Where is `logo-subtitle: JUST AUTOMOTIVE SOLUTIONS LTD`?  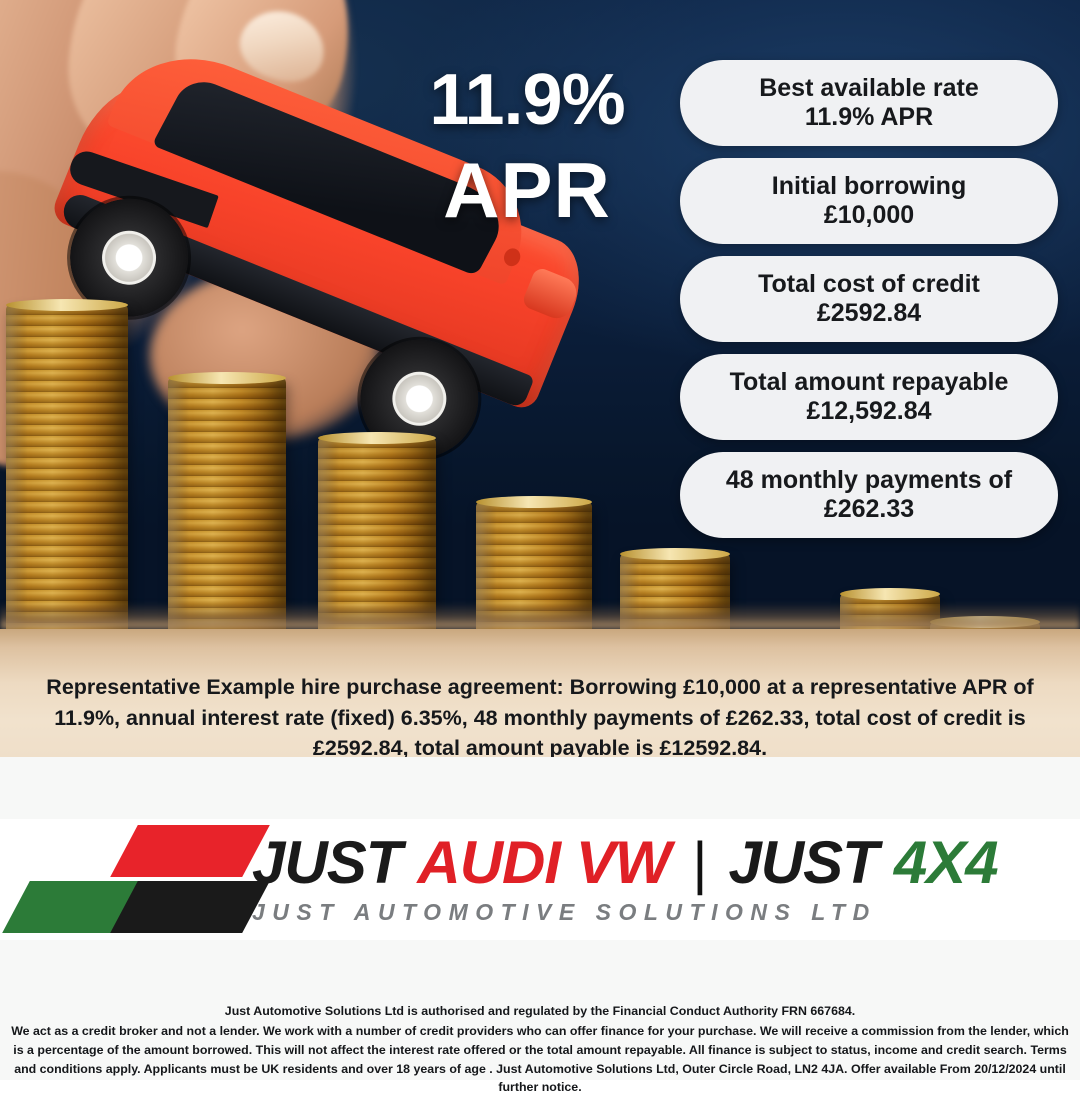
logo-subtitle: JUST AUTOMOTIVE SOLUTIONS LTD is located at coordinates (564, 912).